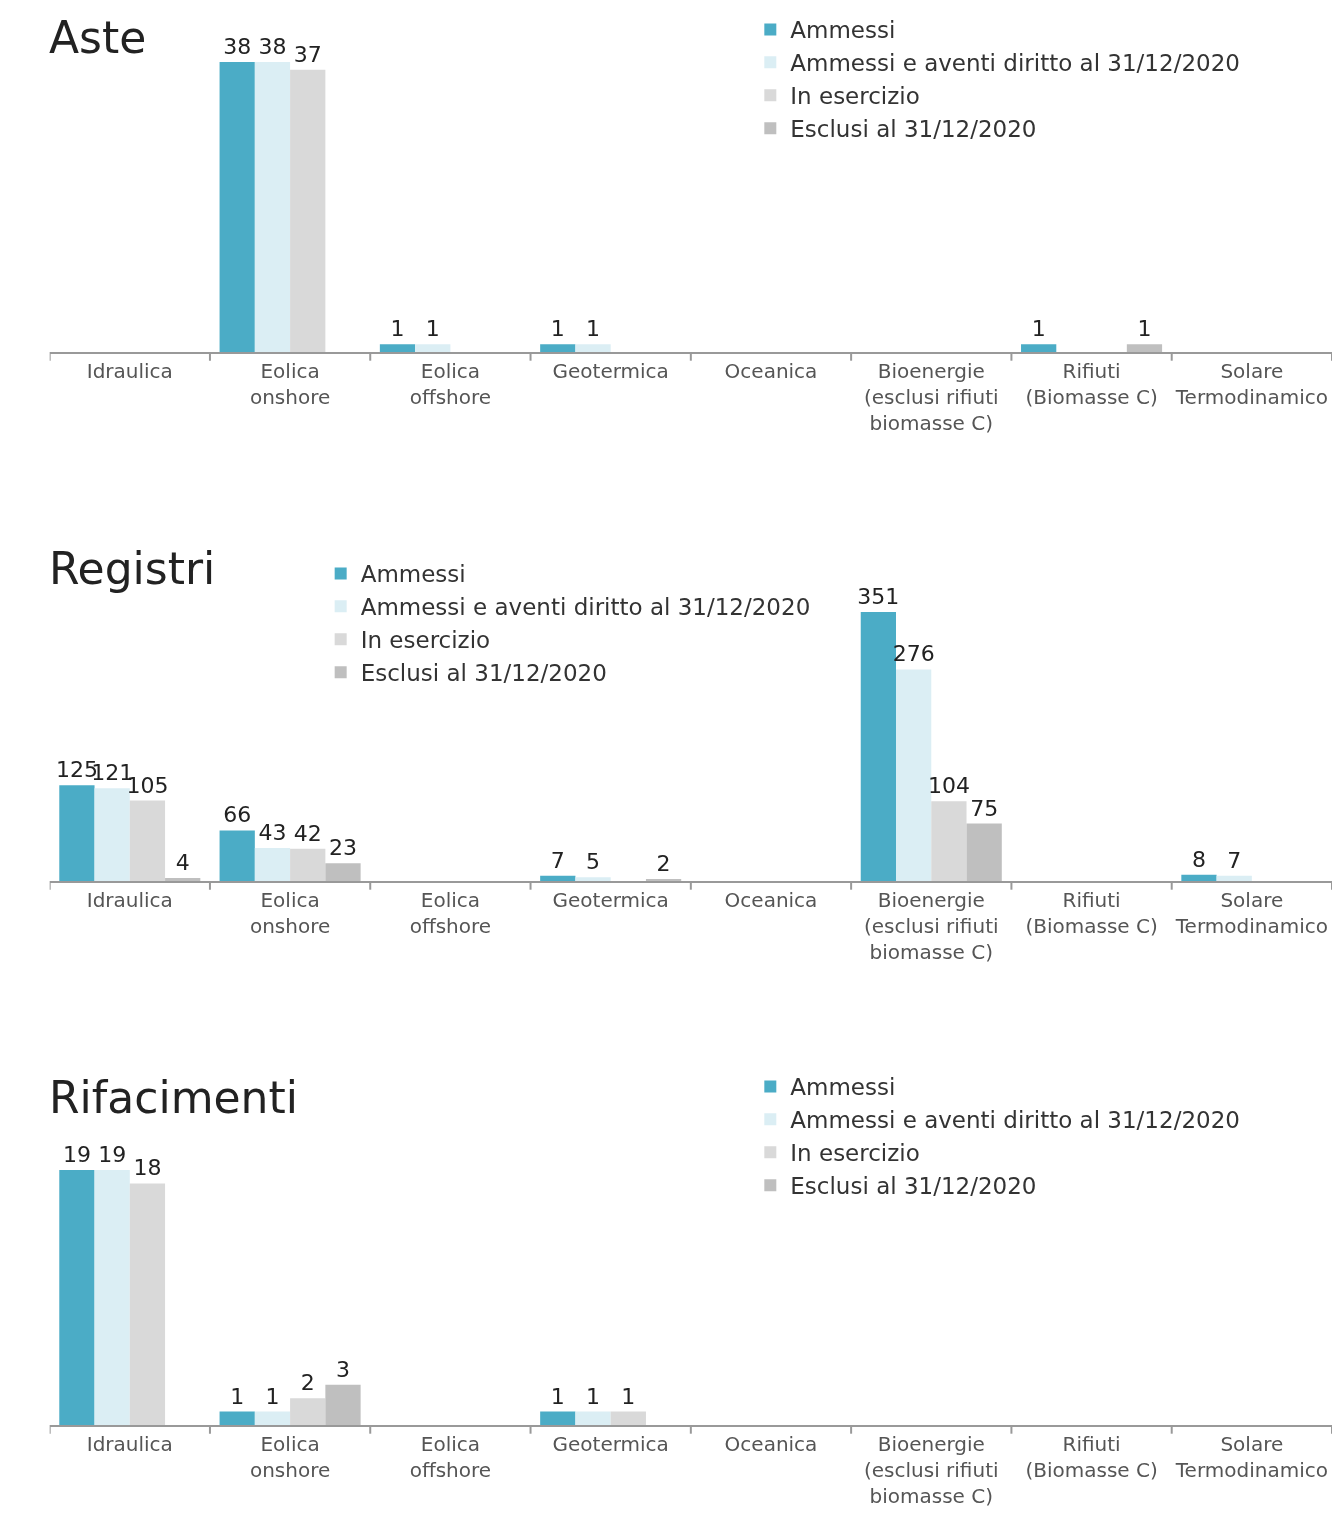 The image size is (1337, 1540). Describe the element at coordinates (182, 862) in the screenshot. I see `data-label: 4` at that location.